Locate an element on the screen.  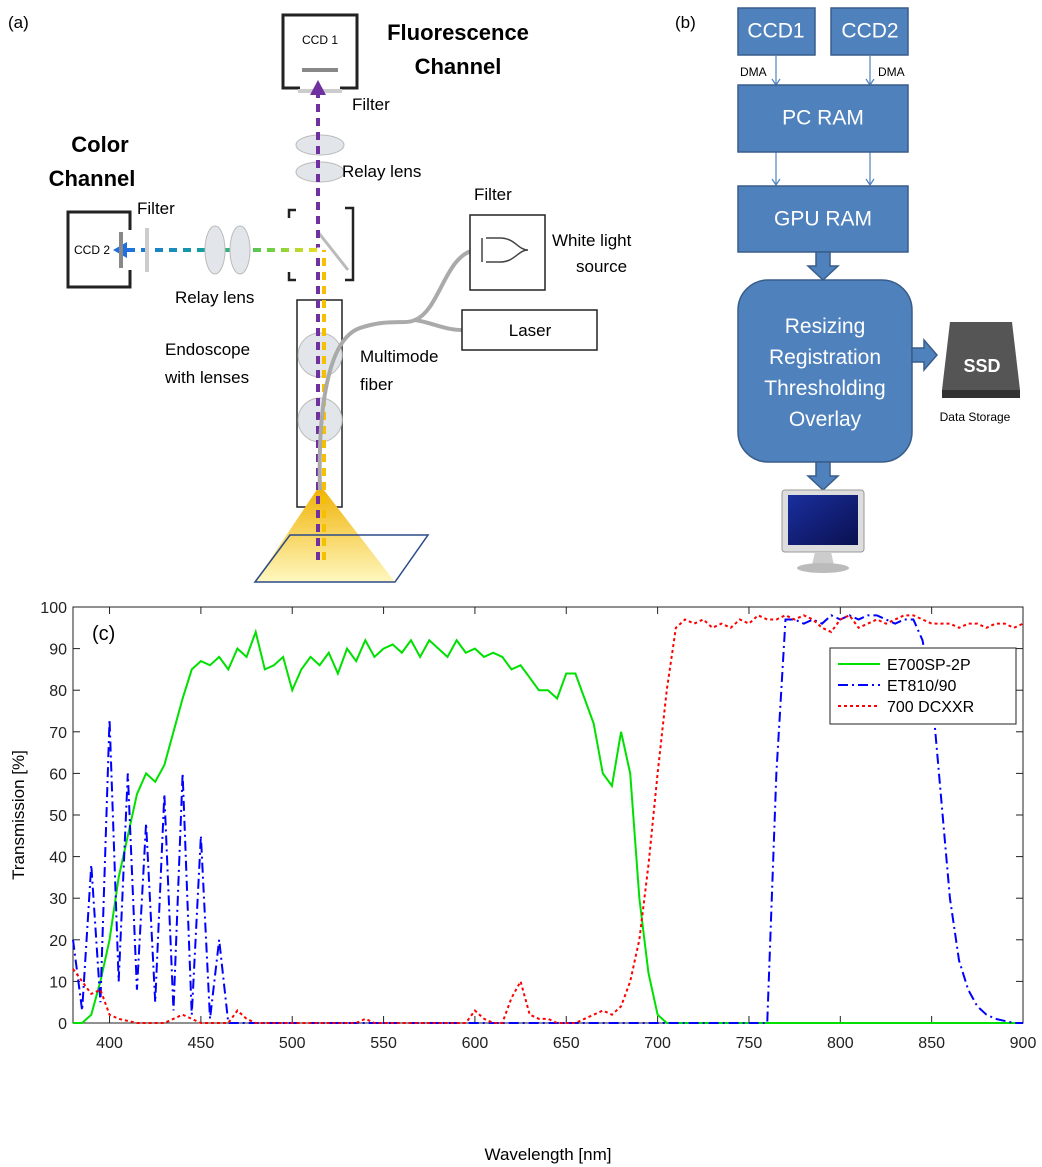
y-tick-label: 90 is located at coordinates (58, 650).